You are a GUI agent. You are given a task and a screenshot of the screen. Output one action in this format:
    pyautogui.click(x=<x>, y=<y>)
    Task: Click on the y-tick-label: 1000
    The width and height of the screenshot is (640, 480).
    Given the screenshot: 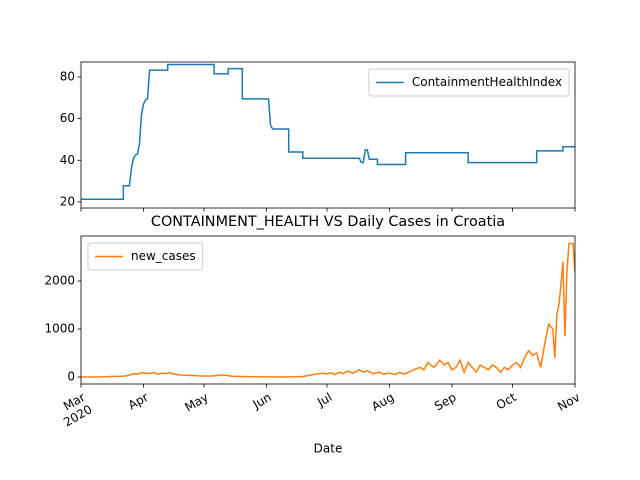 What is the action you would take?
    pyautogui.click(x=59, y=328)
    